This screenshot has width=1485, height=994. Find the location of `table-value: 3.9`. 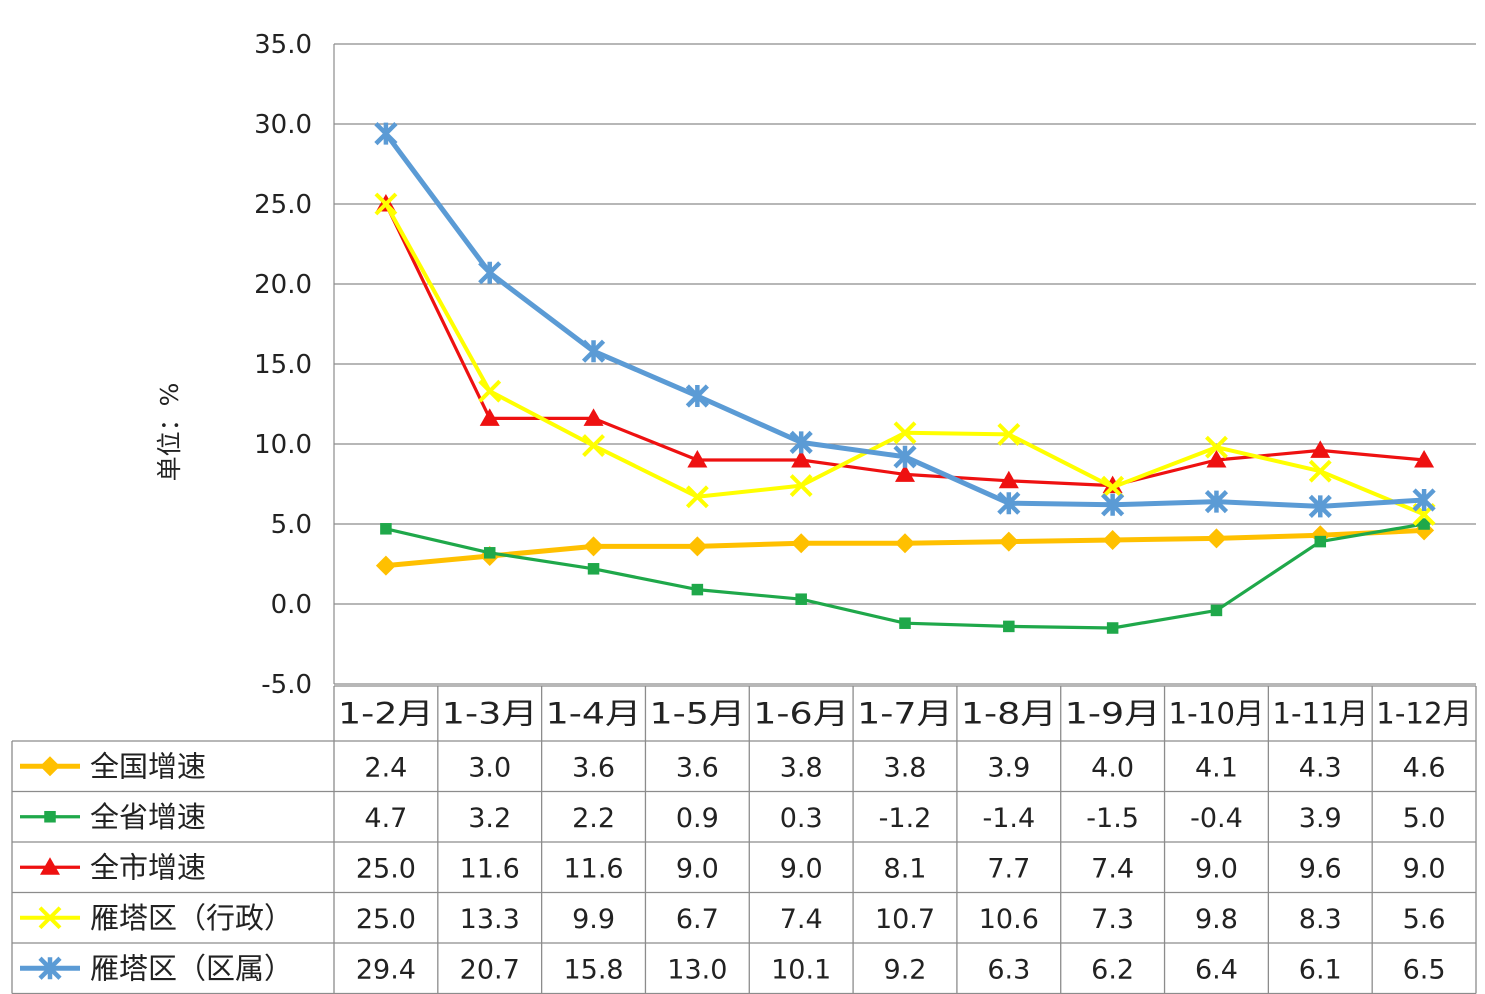

table-value: 3.9 is located at coordinates (1320, 818).